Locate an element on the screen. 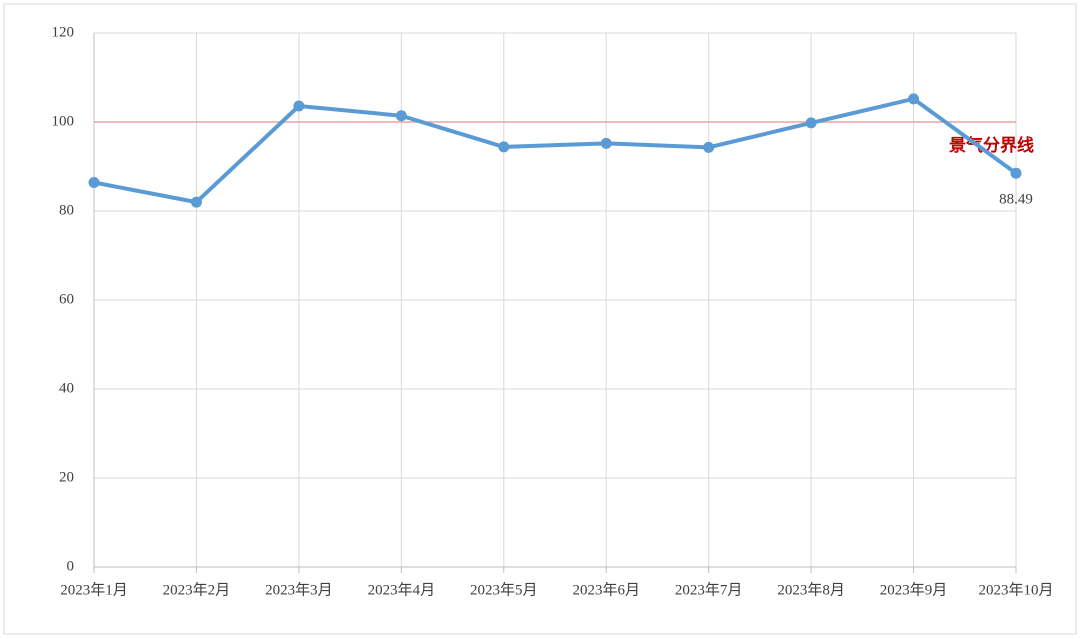 This screenshot has height=639, width=1080. x-tick-label: 2023年9月 is located at coordinates (914, 589).